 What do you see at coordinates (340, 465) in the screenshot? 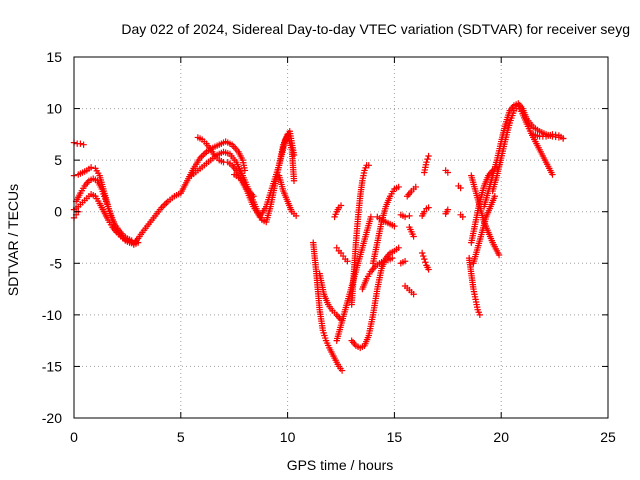
I see `x-axis-label: GPS time / hours` at bounding box center [340, 465].